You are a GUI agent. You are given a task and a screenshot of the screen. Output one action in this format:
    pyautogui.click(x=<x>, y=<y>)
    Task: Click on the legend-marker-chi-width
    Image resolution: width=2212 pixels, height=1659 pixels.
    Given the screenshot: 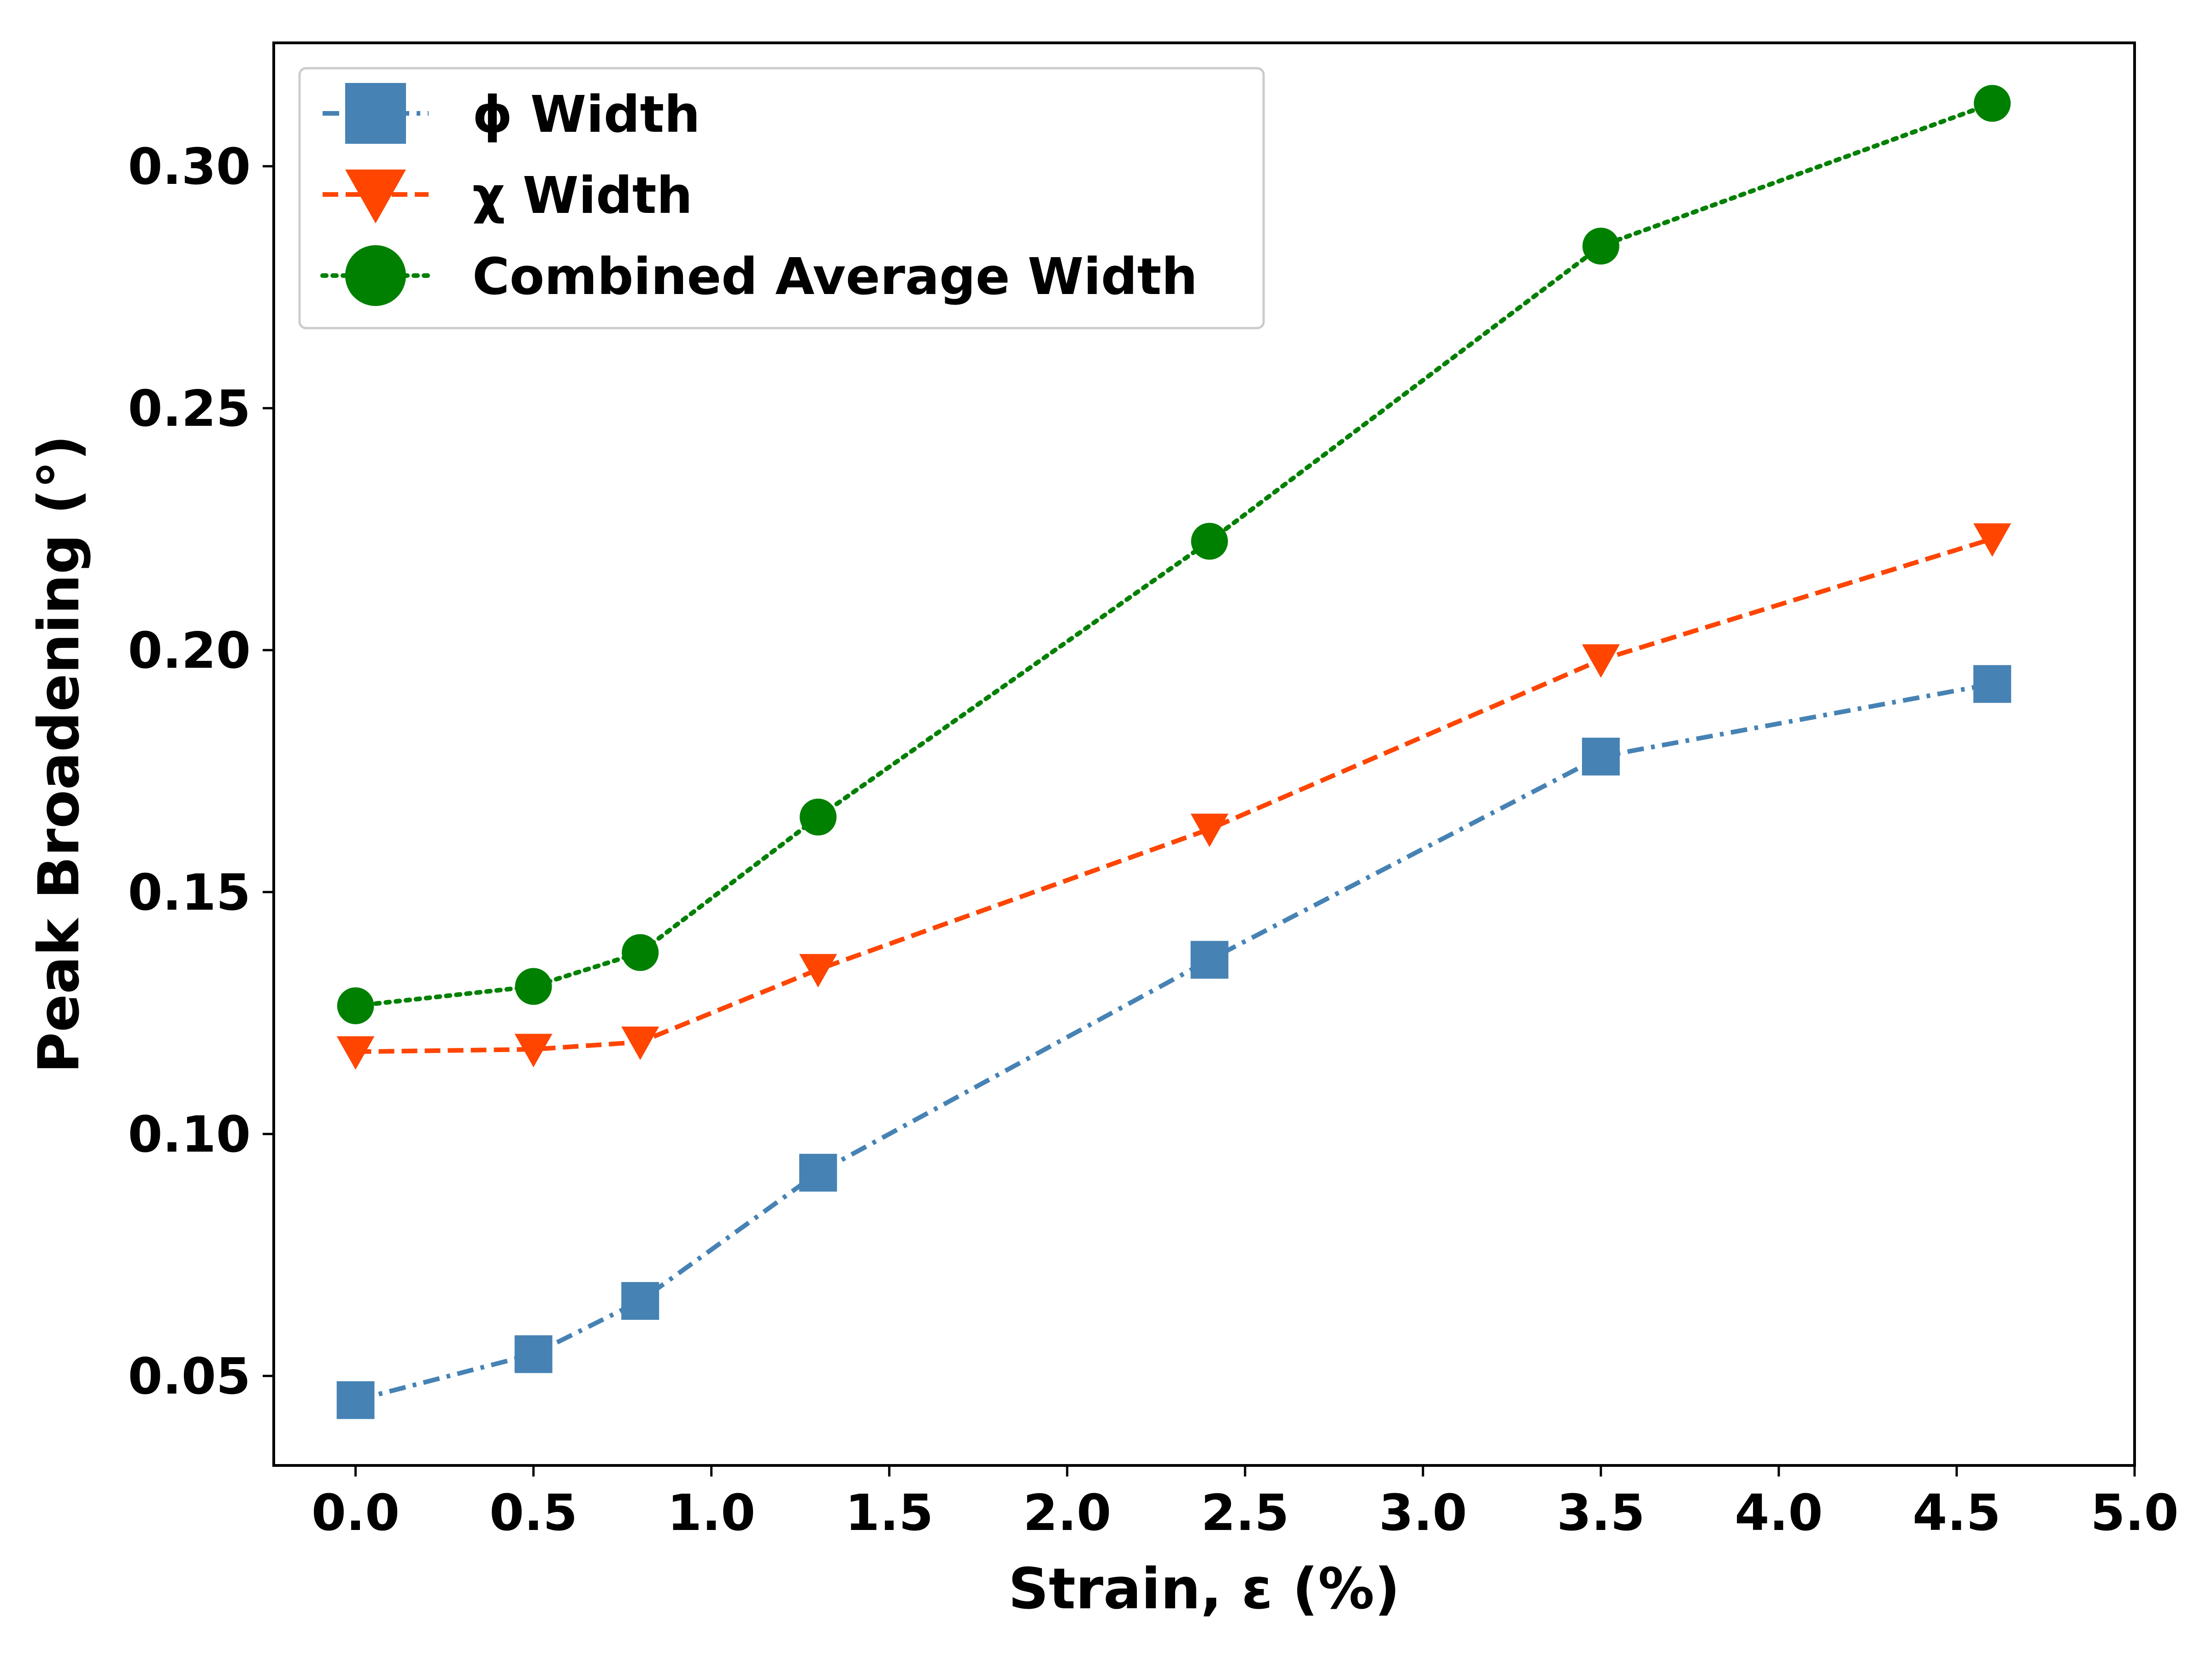 What is the action you would take?
    pyautogui.click(x=375, y=196)
    